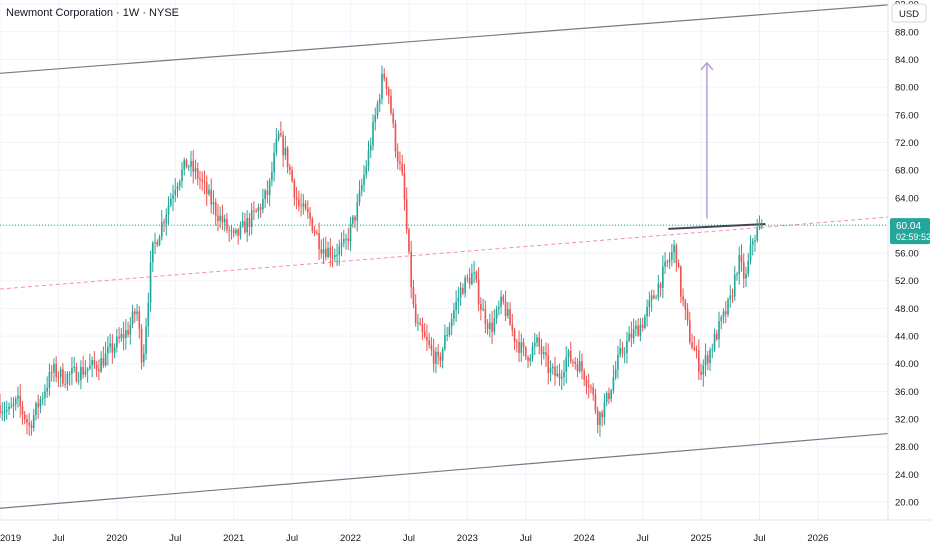 Image resolution: width=932 pixels, height=555 pixels. What do you see at coordinates (907, 115) in the screenshot?
I see `y-tick-label: 76.00` at bounding box center [907, 115].